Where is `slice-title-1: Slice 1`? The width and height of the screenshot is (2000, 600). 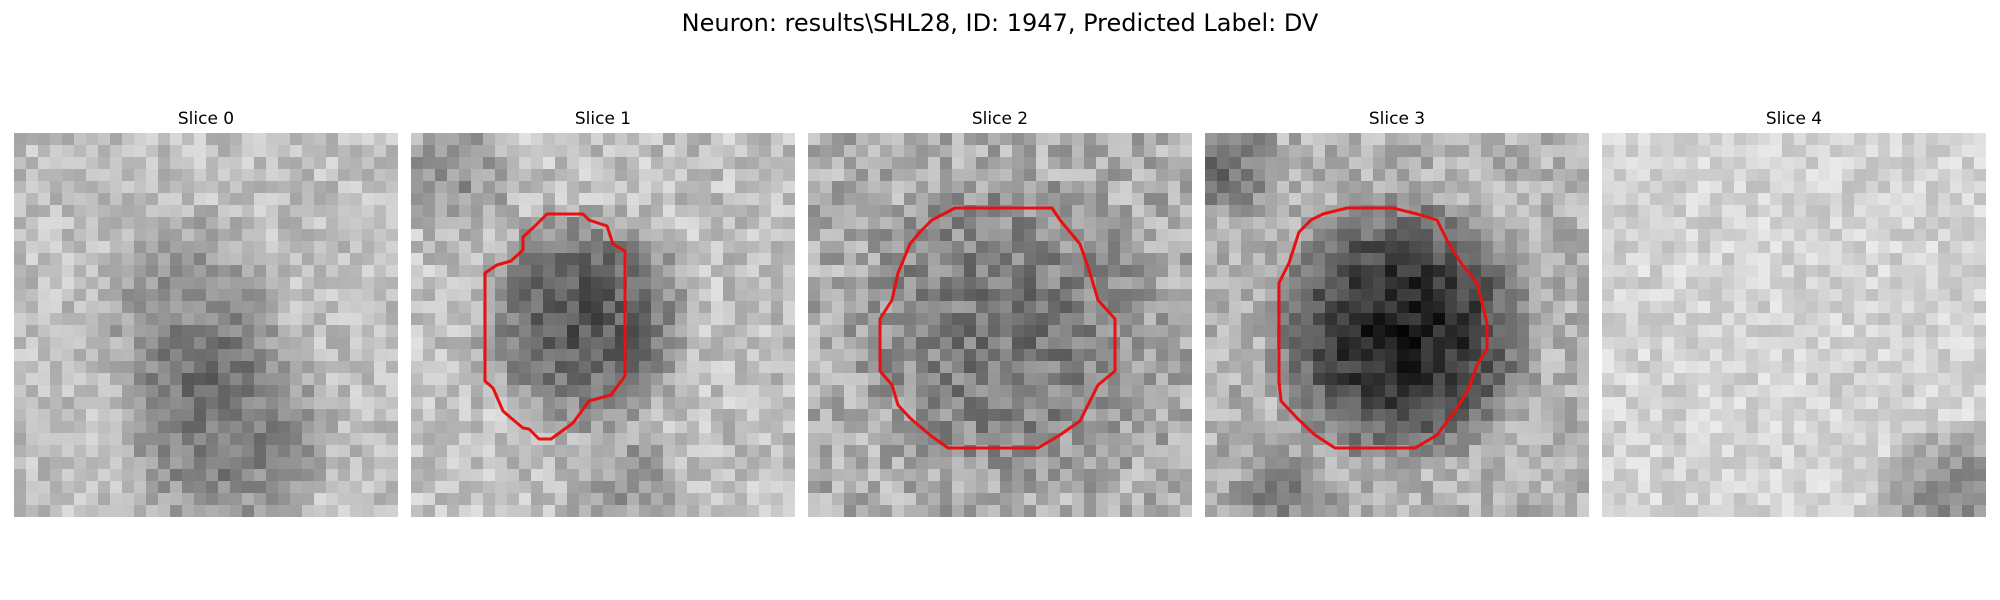
slice-title-1: Slice 1 is located at coordinates (603, 119).